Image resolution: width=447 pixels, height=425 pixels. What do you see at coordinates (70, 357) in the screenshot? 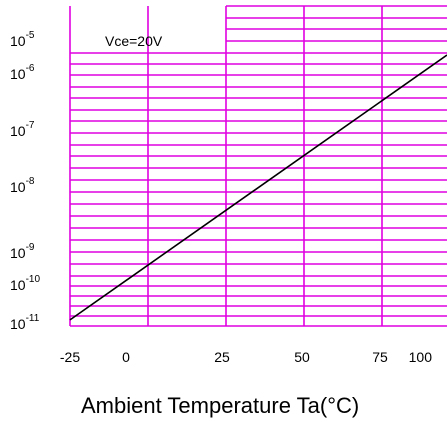
I see `x-tick-label-neg25: -25` at bounding box center [70, 357].